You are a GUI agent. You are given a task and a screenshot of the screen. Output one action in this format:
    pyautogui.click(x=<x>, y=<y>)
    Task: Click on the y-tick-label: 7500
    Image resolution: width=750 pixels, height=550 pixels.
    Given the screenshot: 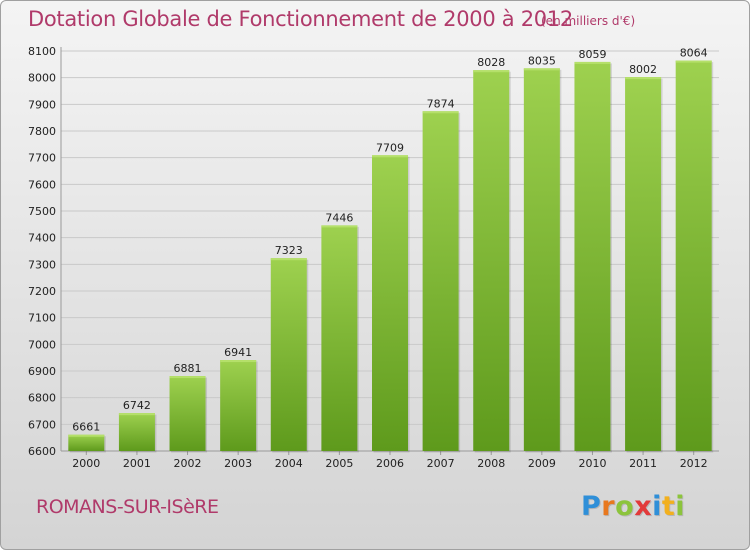 What is the action you would take?
    pyautogui.click(x=42, y=211)
    